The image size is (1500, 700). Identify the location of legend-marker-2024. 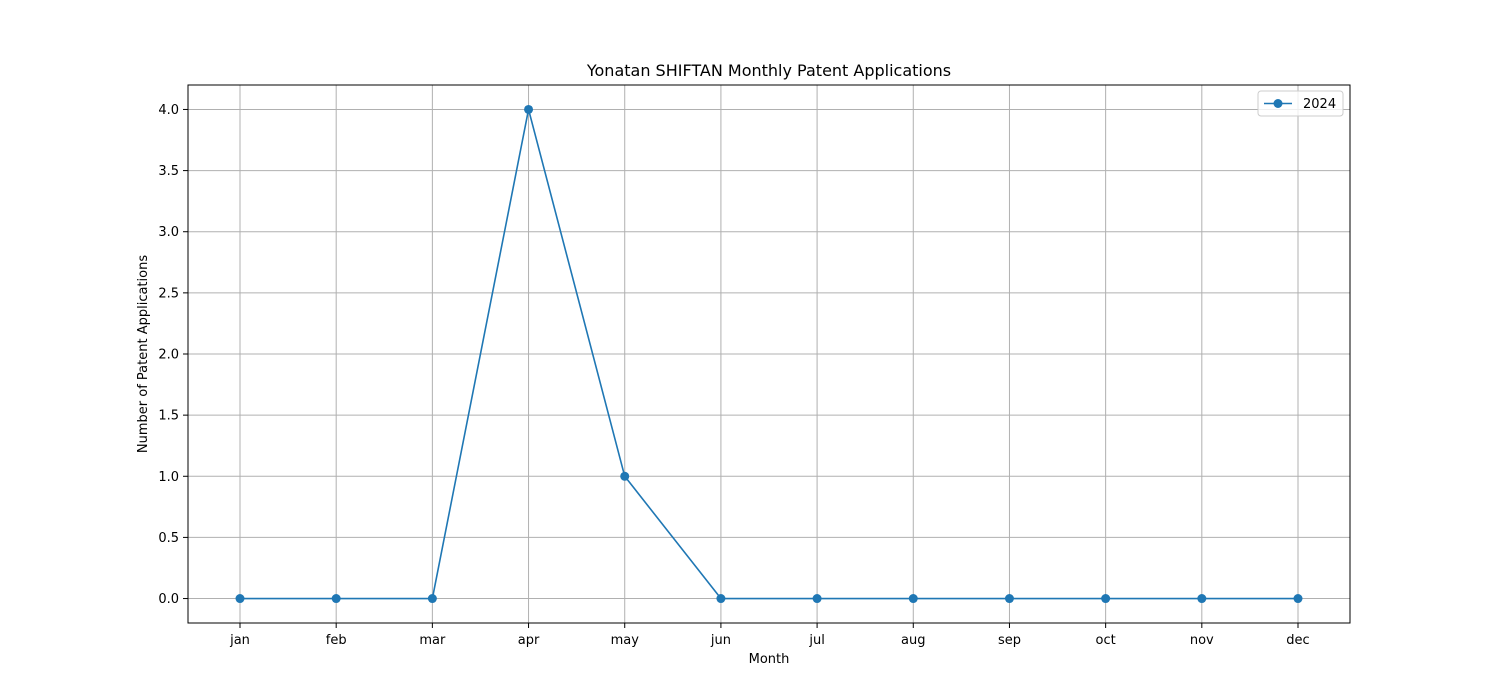
(1278, 103).